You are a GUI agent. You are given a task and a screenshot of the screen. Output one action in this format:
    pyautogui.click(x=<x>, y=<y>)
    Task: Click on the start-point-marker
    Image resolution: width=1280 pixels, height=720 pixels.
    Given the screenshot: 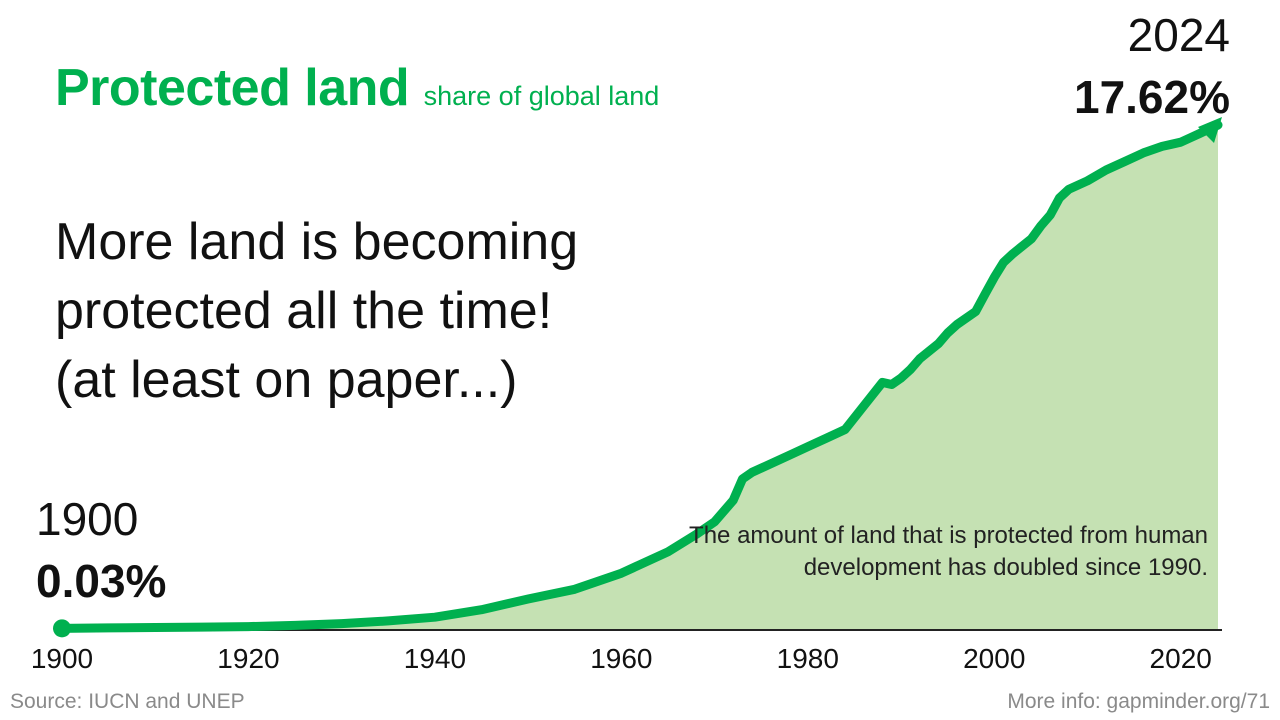 What is the action you would take?
    pyautogui.click(x=62, y=628)
    